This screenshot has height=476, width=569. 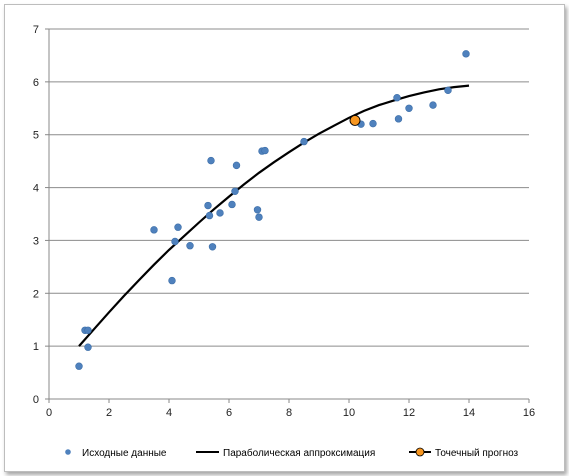 I want to click on legend-label-forecast: Точечный прогноз, so click(x=477, y=453).